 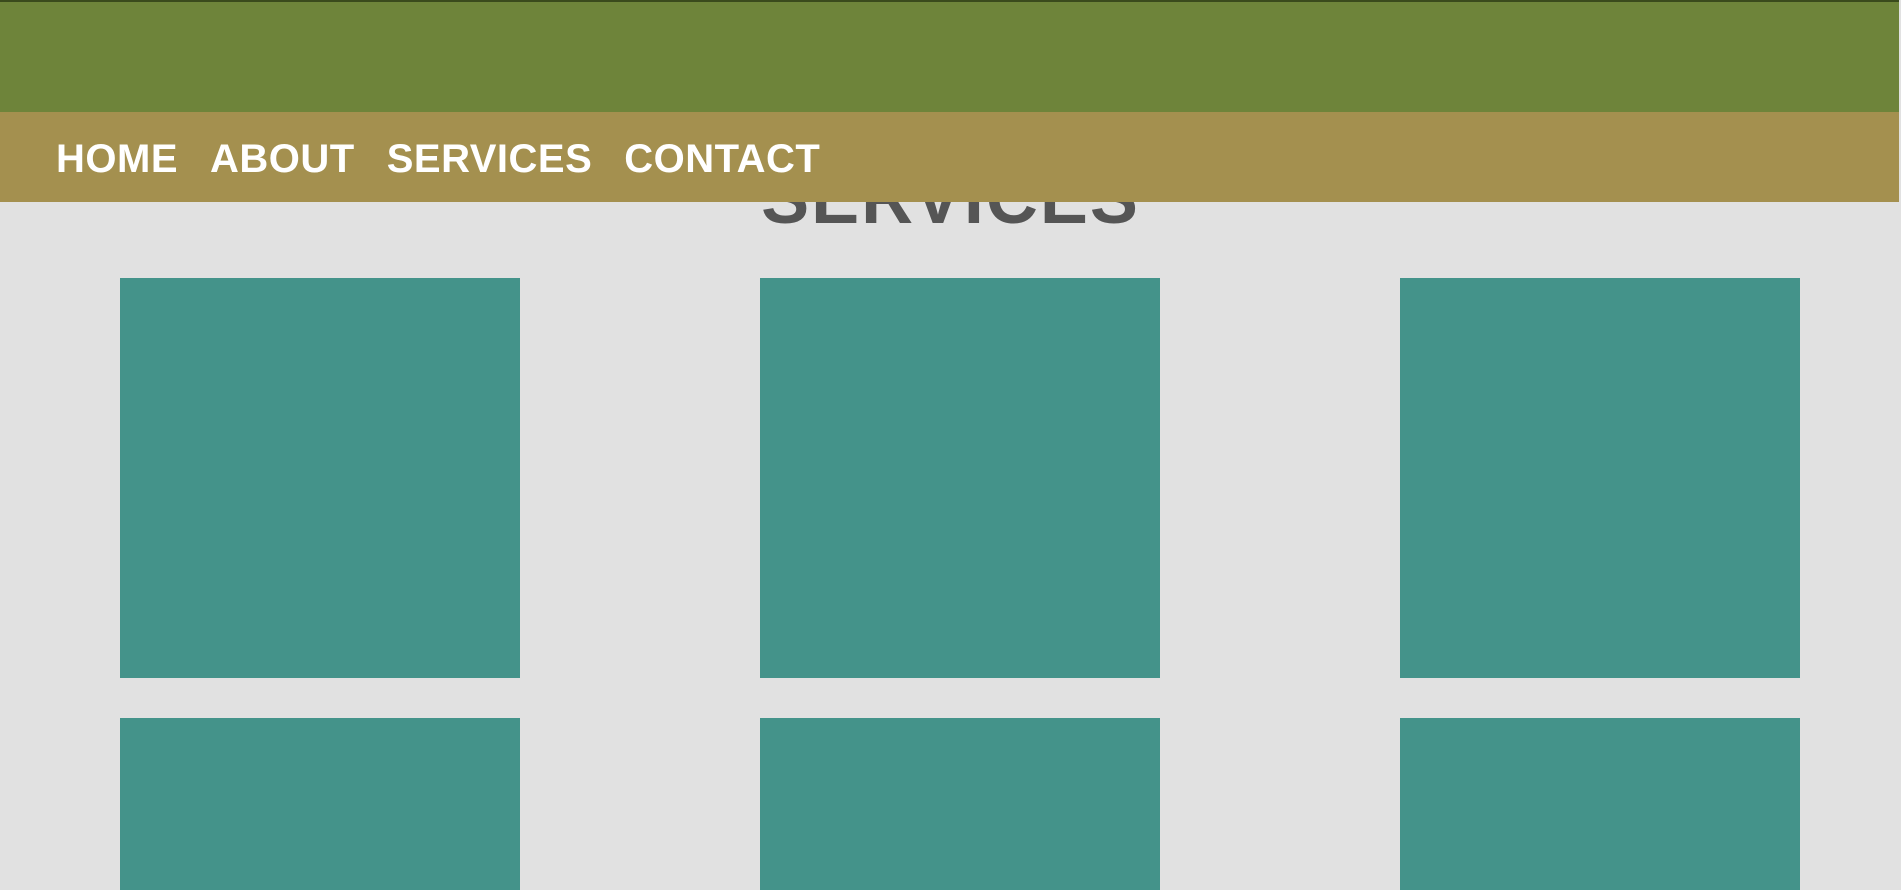 I want to click on header-top-bar, so click(x=949, y=56).